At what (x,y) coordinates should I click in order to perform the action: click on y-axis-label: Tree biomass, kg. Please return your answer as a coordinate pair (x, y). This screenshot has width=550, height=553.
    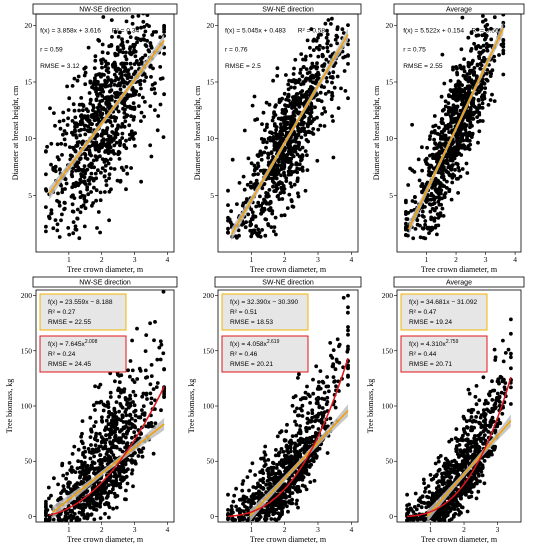
    Looking at the image, I should click on (9, 406).